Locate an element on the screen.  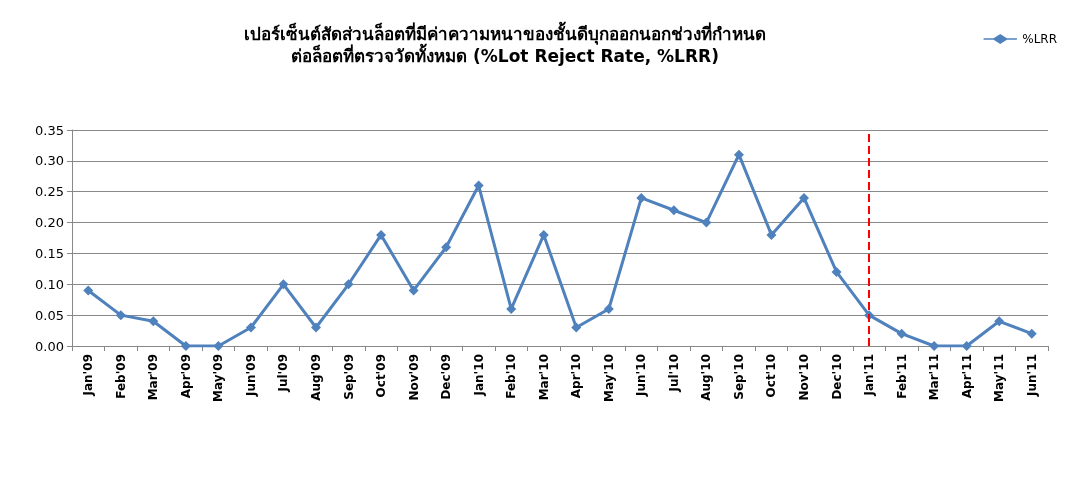
y-tick-label: 0.15 is located at coordinates (49, 253).